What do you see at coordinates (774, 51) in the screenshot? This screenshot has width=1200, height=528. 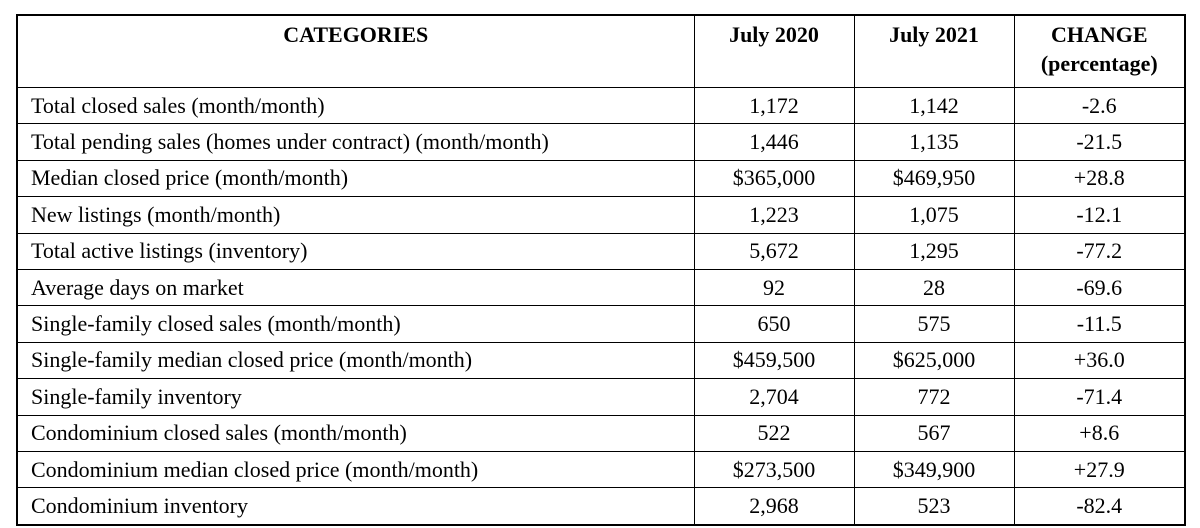 I see `column-header-july-2020: July 2020` at bounding box center [774, 51].